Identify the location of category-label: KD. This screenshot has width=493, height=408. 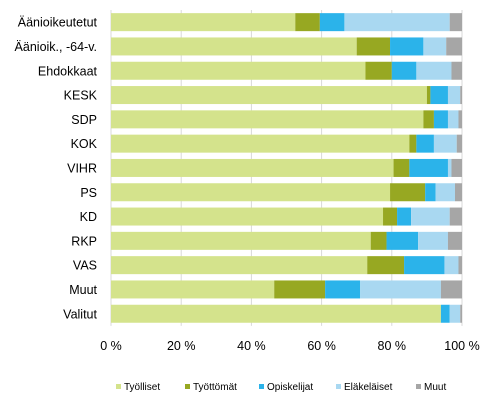
(88, 217).